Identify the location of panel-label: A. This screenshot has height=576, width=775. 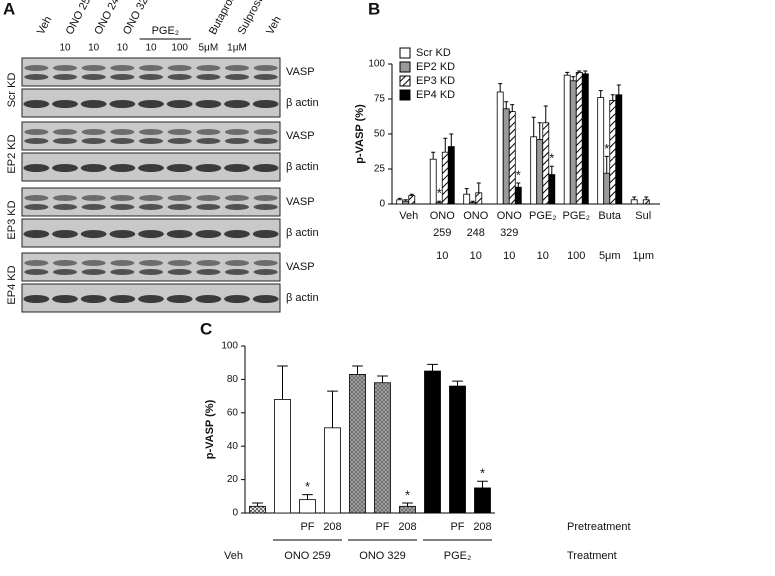
(9, 9).